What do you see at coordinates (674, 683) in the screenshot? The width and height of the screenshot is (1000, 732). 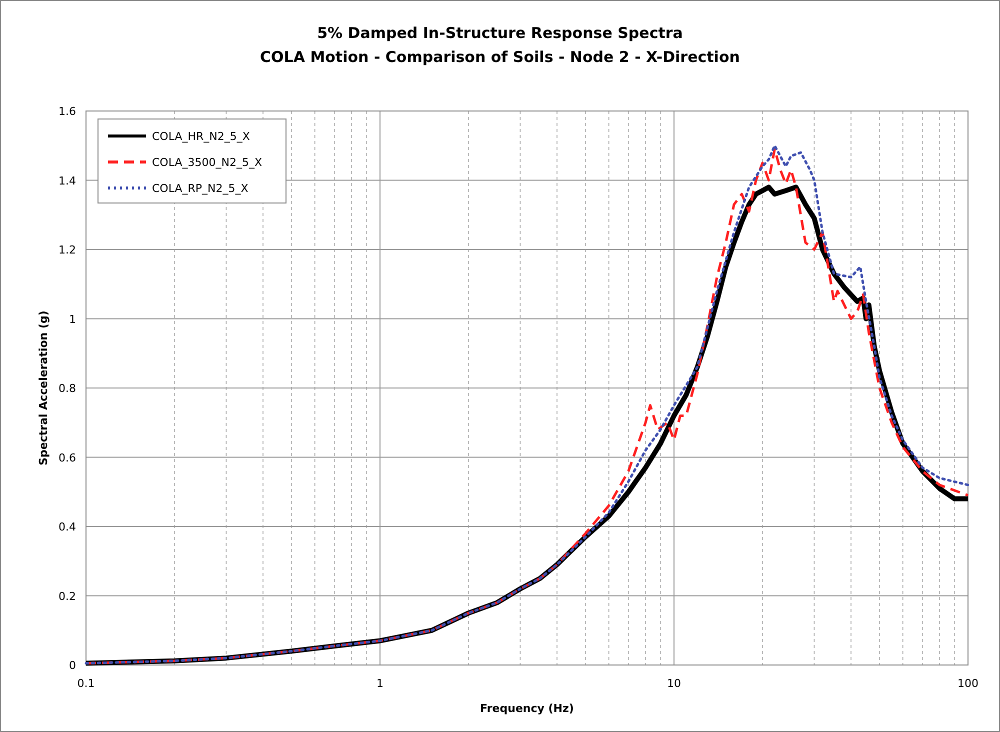 I see `x-tick-label: 10` at bounding box center [674, 683].